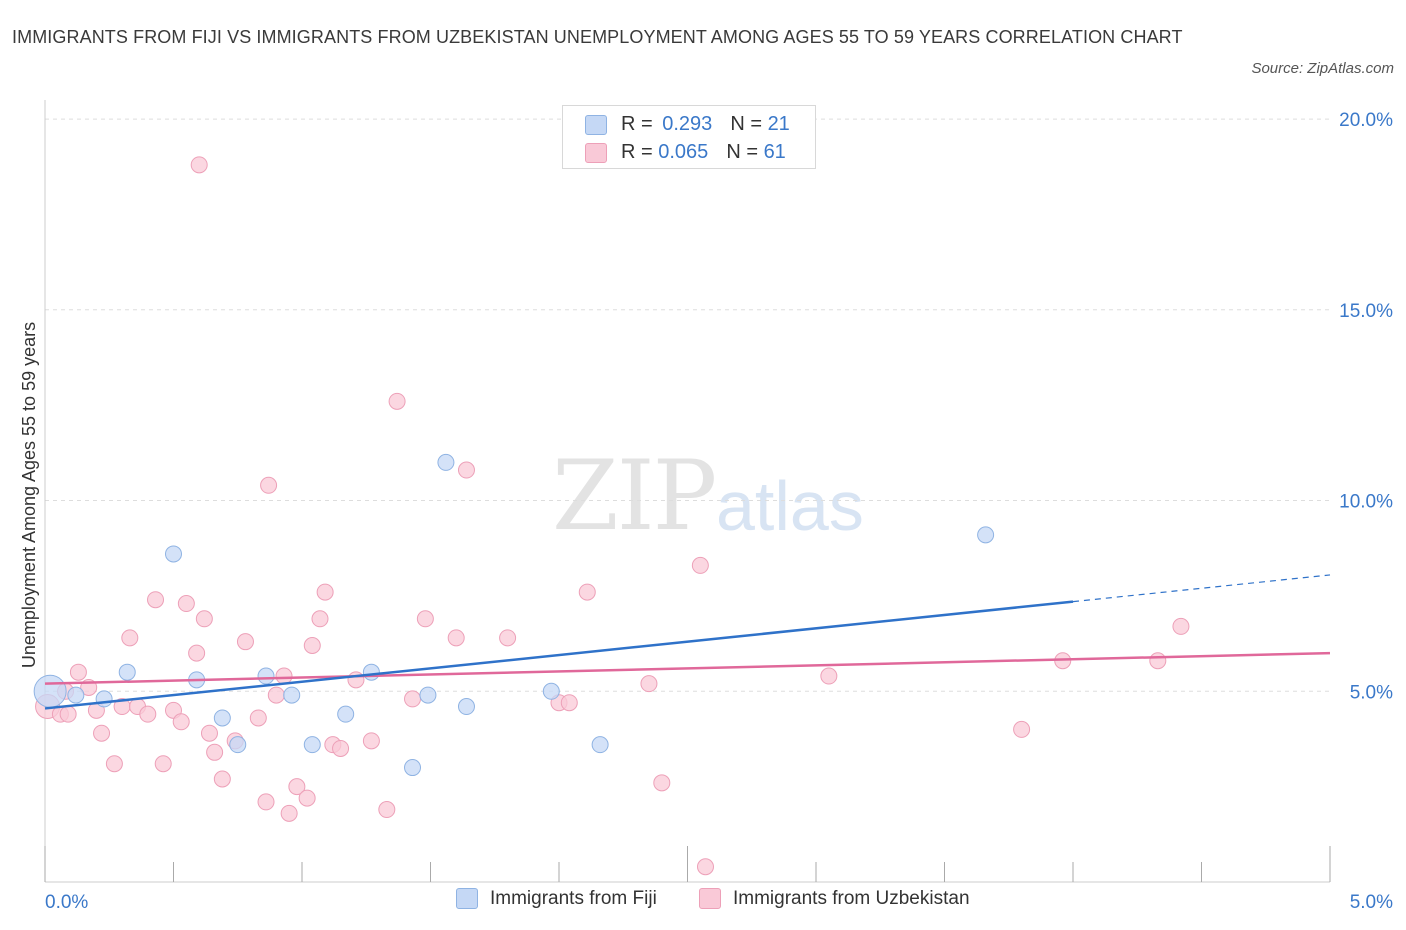  I want to click on fiji-legend-swatch, so click(467, 899).